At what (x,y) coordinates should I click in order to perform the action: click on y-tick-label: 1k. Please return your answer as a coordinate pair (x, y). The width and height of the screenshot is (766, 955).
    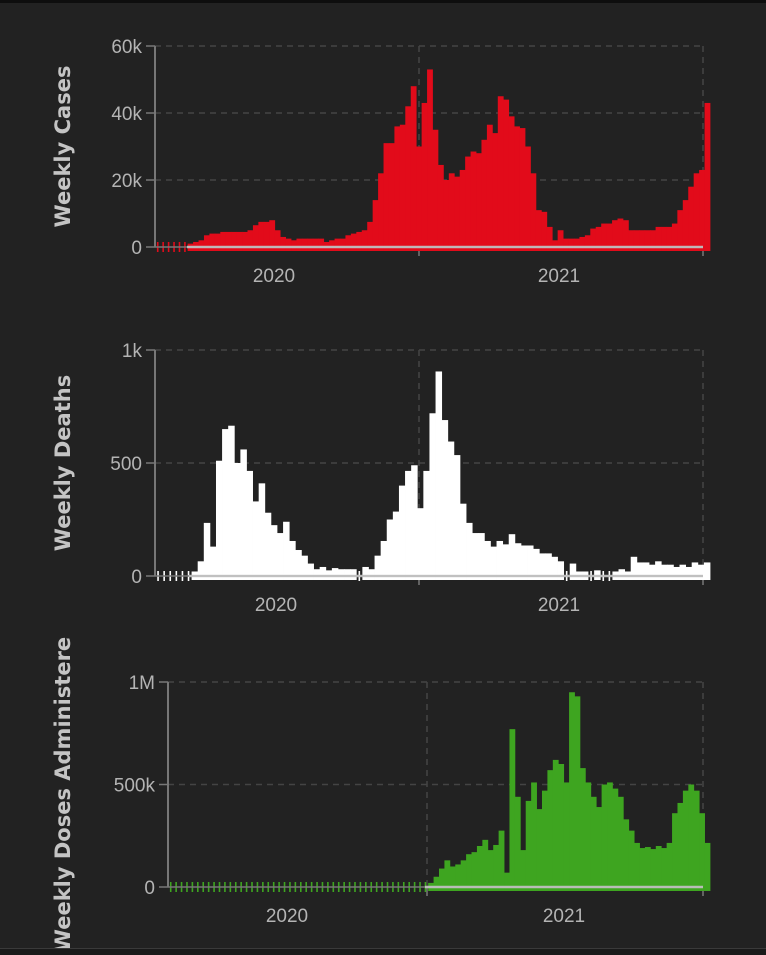
    Looking at the image, I should click on (132, 351).